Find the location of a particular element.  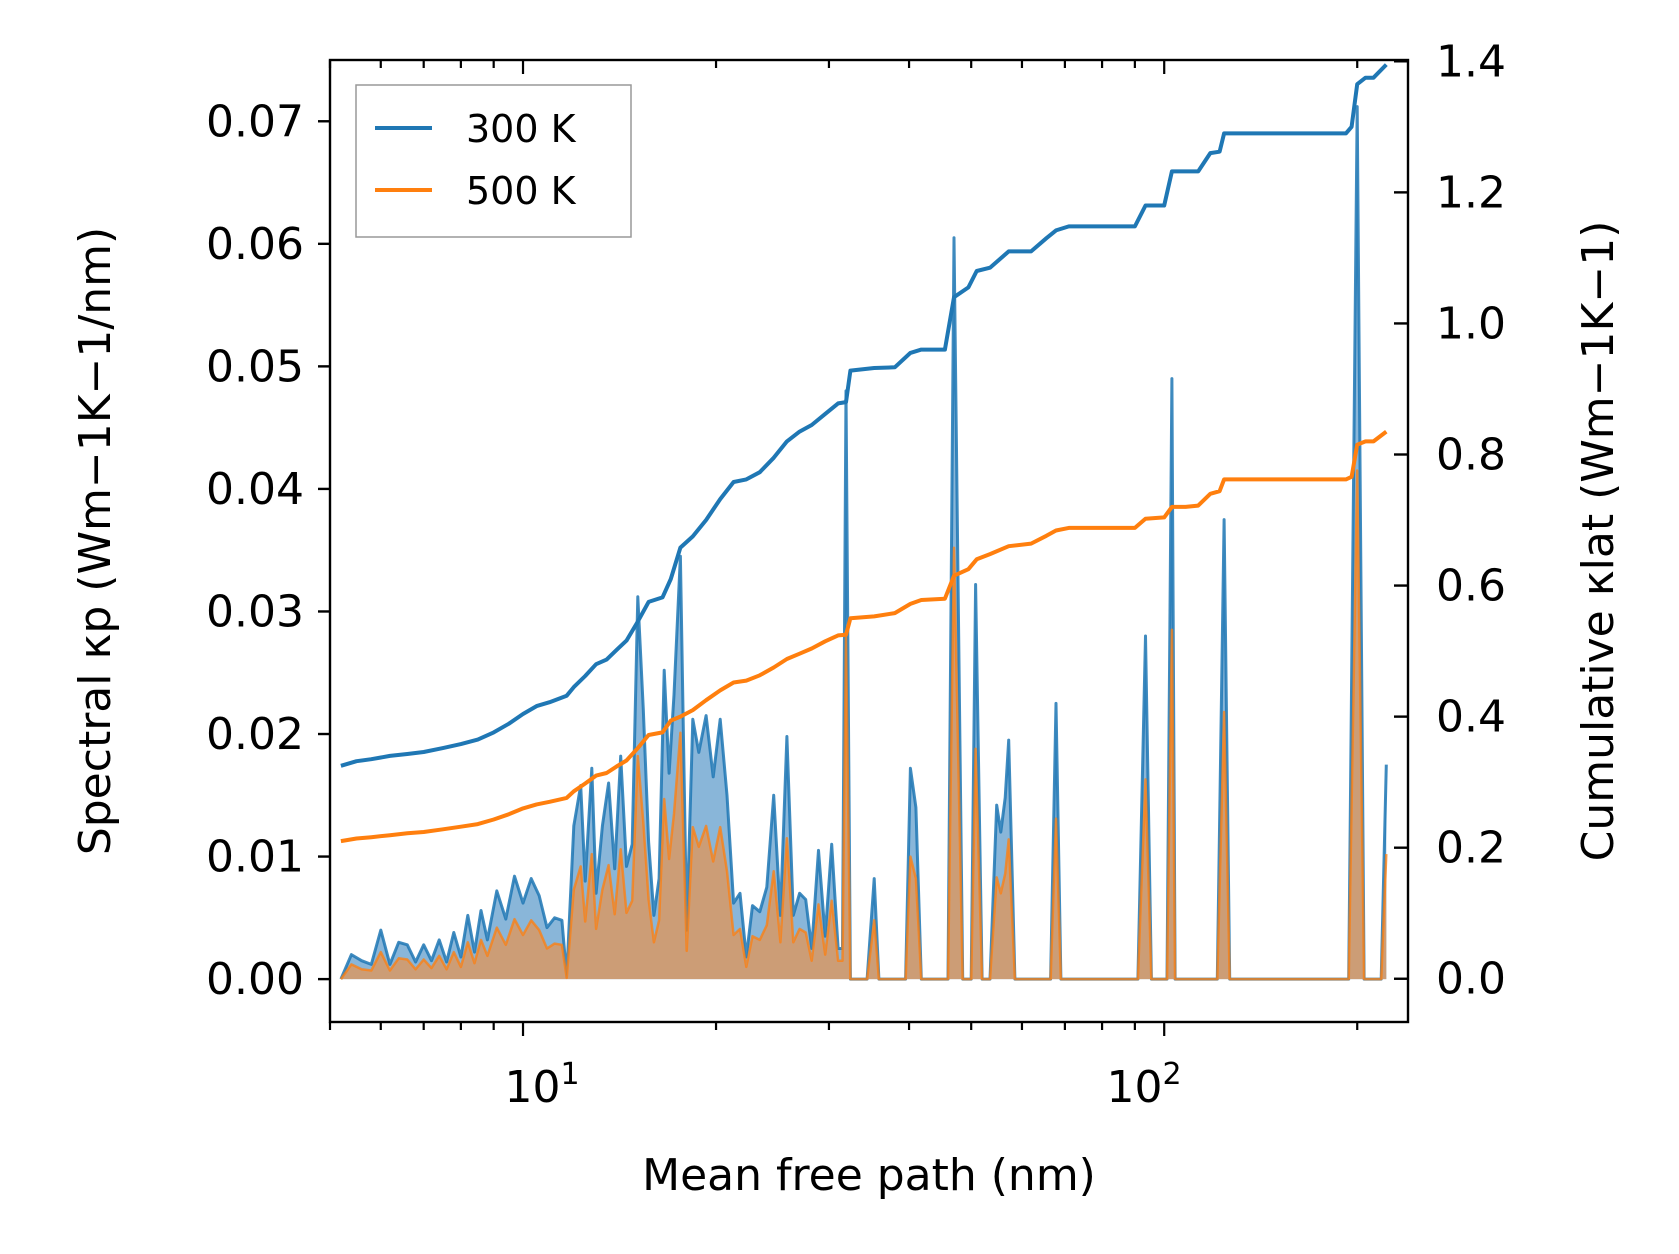

y-right-tick-label-0: 0.0 is located at coordinates (1471, 979).